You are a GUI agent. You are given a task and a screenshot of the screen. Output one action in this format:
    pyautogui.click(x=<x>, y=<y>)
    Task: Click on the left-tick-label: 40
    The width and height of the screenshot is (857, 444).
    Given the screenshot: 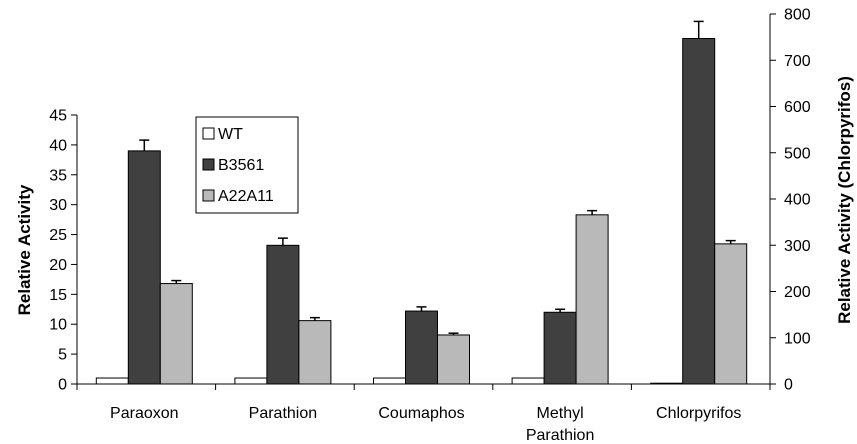 What is the action you would take?
    pyautogui.click(x=58, y=145)
    